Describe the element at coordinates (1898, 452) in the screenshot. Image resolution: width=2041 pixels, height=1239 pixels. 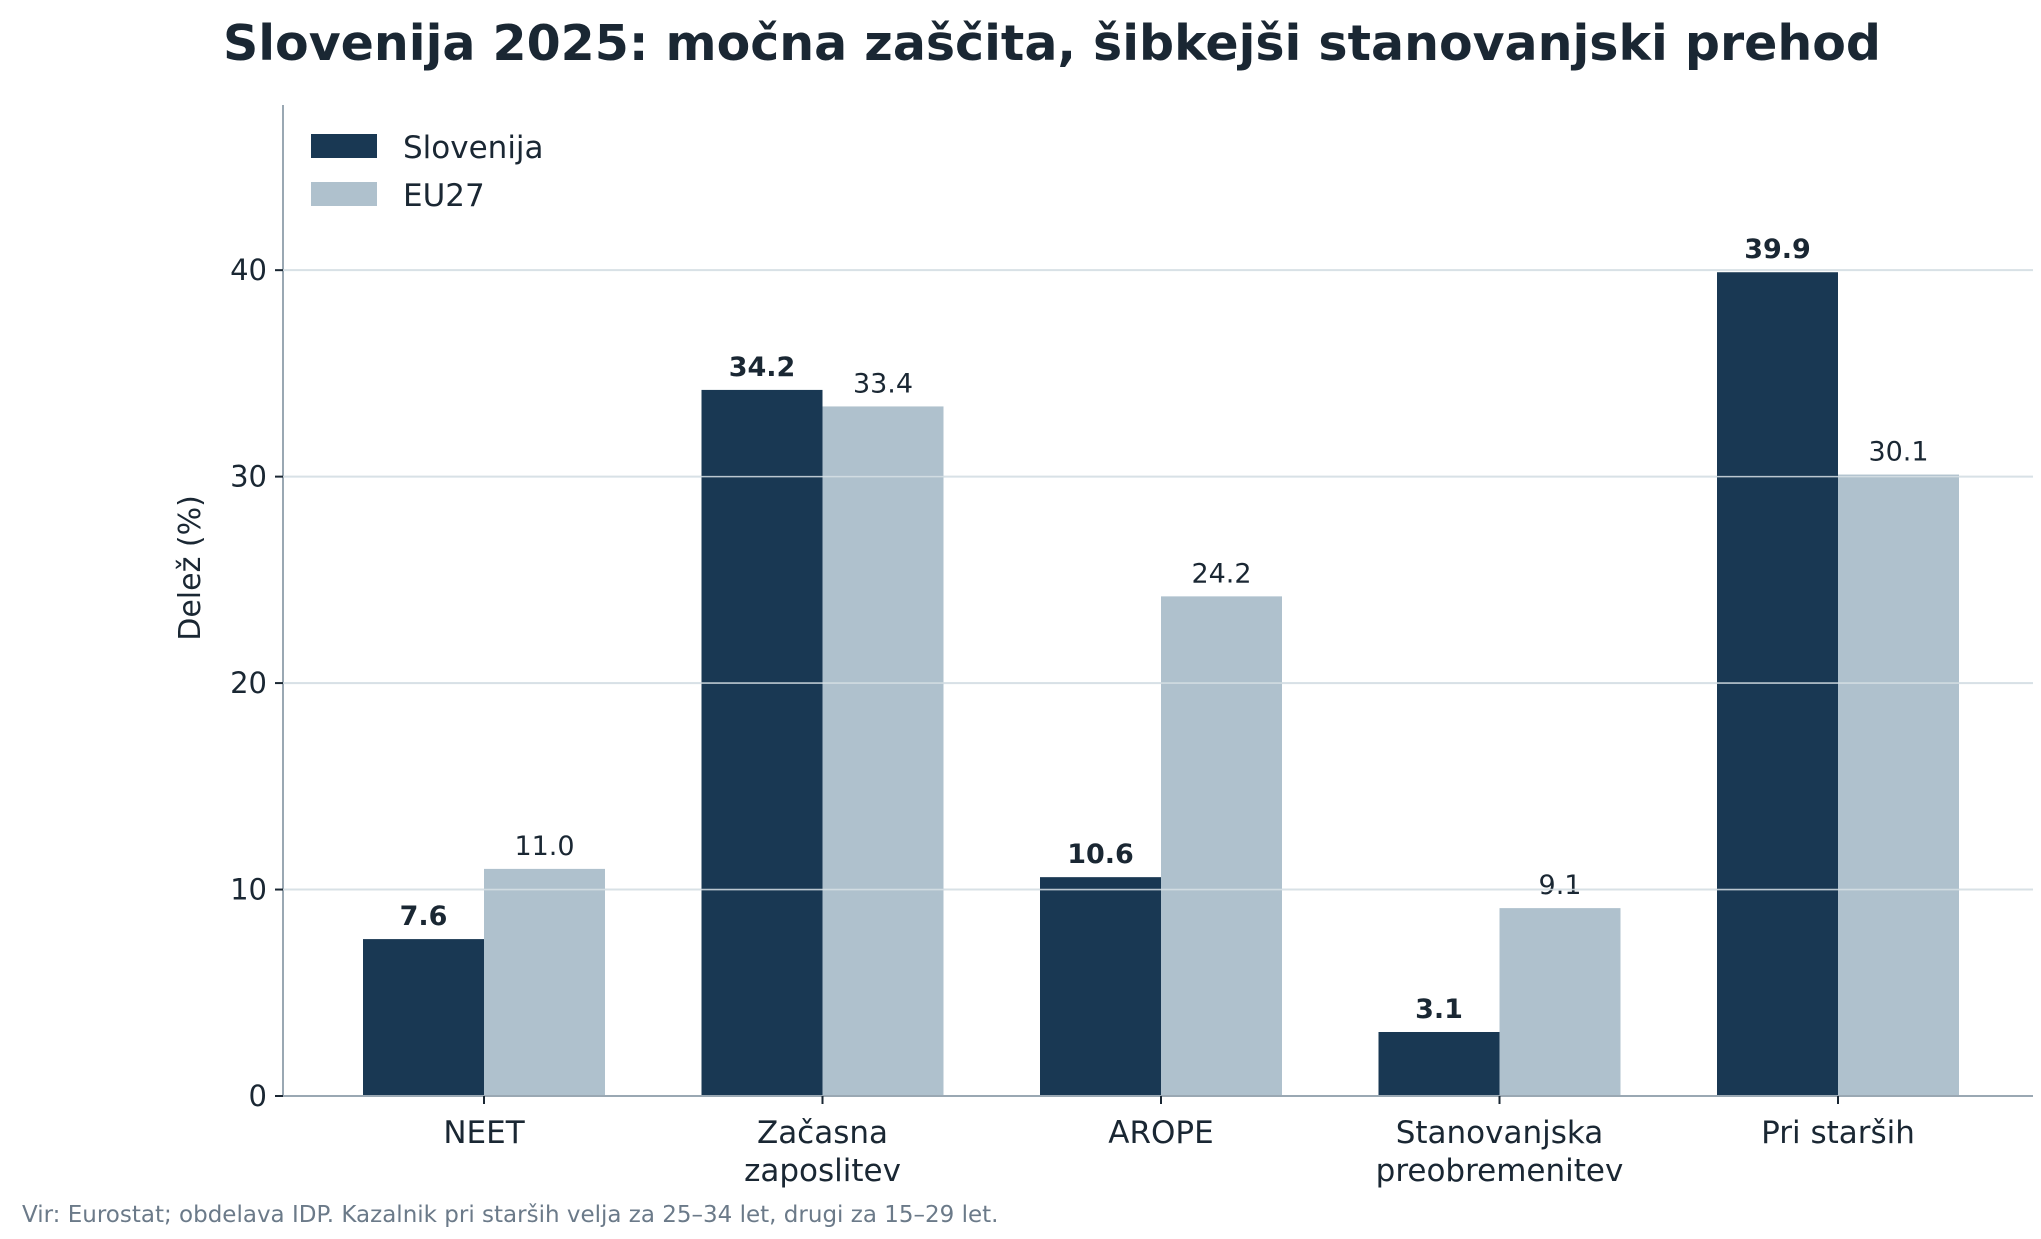
I see `data-label: 30.1` at that location.